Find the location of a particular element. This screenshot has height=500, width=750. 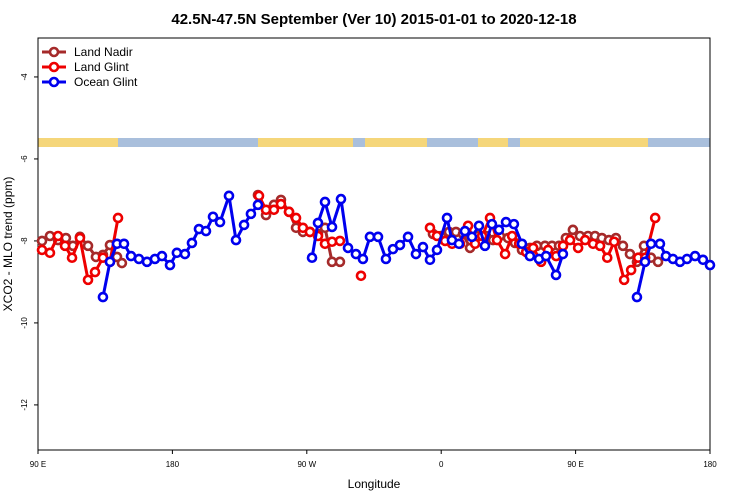

y-axis-label: XCO2 - MLO trend (ppm) is located at coordinates (8, 244).